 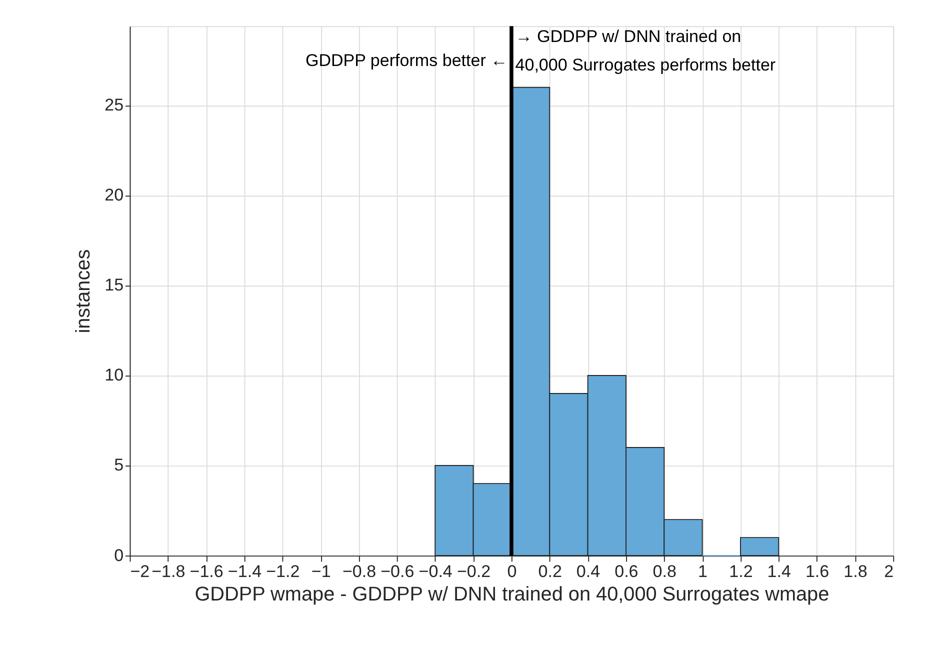 I want to click on annotation: GDDPP performs better ←, so click(x=406, y=60).